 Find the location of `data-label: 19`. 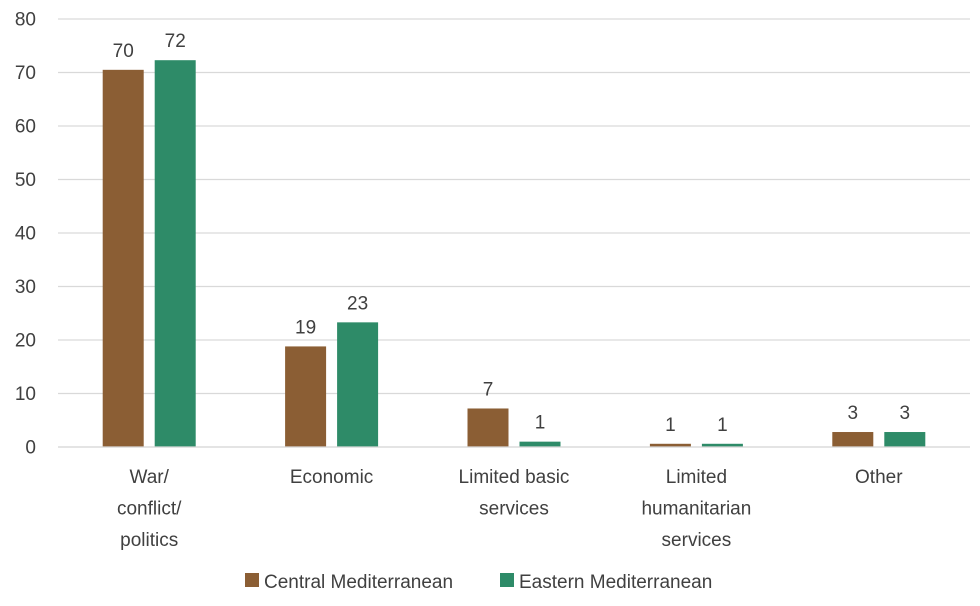

data-label: 19 is located at coordinates (305, 327).